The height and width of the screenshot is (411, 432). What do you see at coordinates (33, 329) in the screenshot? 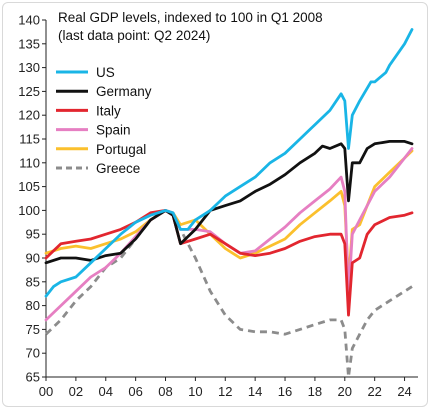
I see `y-tick-label: 75` at bounding box center [33, 329].